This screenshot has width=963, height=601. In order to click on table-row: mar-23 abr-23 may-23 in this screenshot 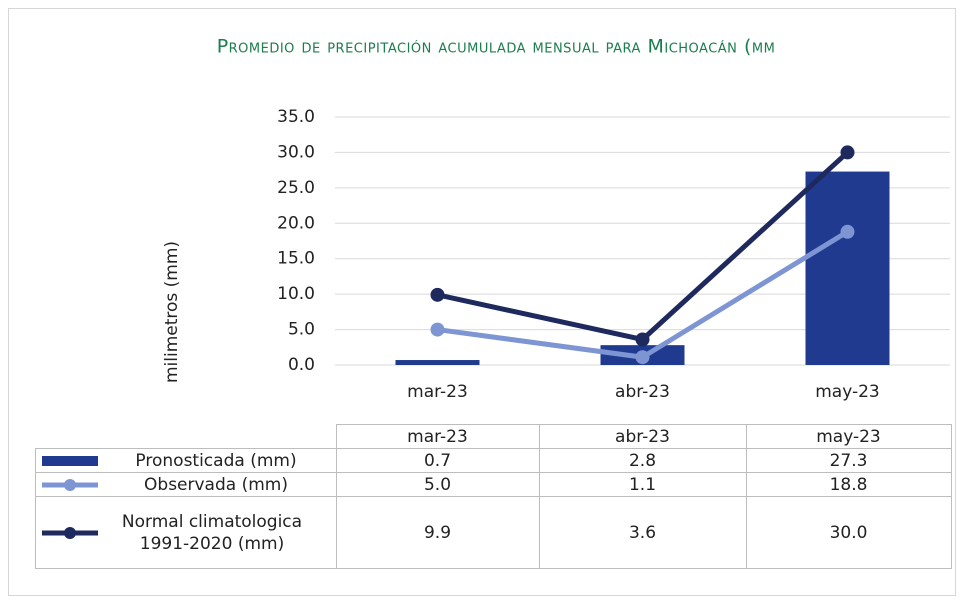, I will do `click(494, 436)`.